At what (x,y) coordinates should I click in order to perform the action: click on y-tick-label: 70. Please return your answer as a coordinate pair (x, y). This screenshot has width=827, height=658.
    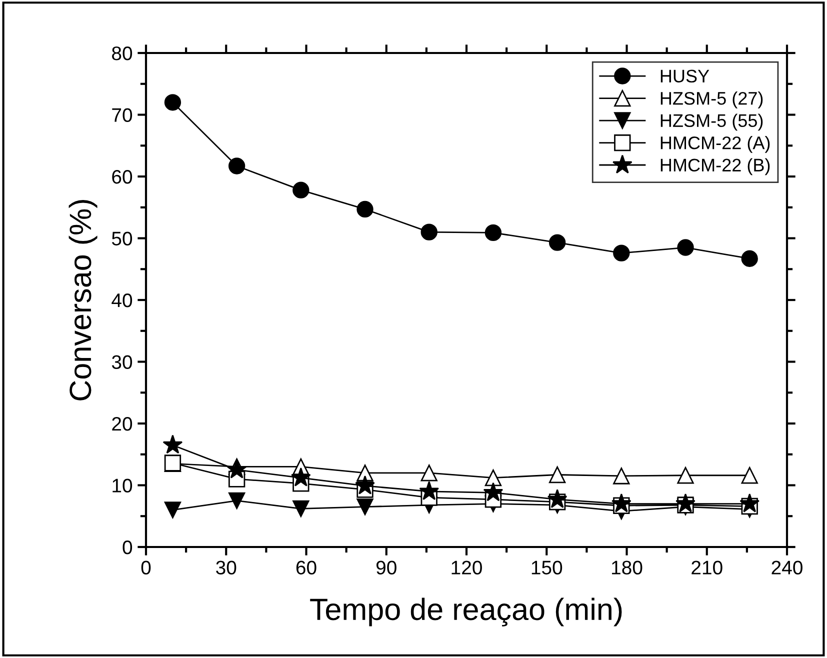
    Looking at the image, I should click on (122, 115).